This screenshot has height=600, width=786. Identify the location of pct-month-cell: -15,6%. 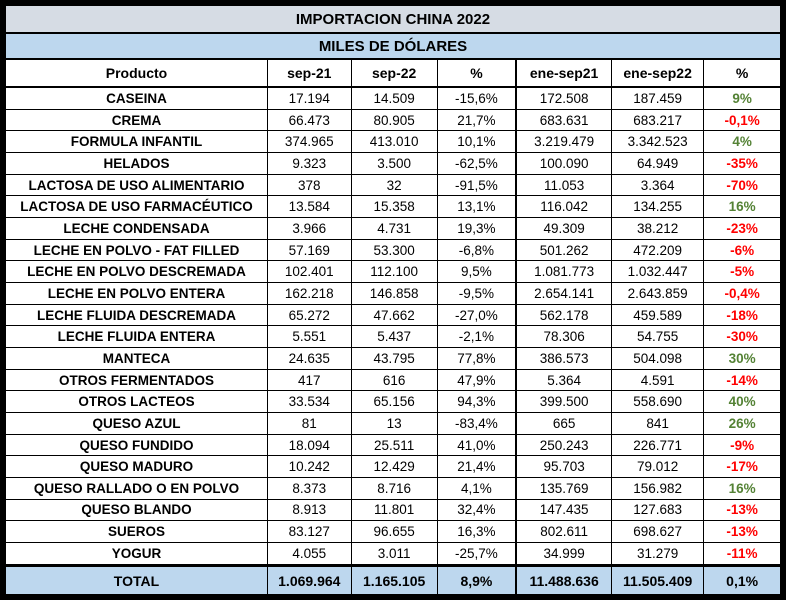
(476, 98).